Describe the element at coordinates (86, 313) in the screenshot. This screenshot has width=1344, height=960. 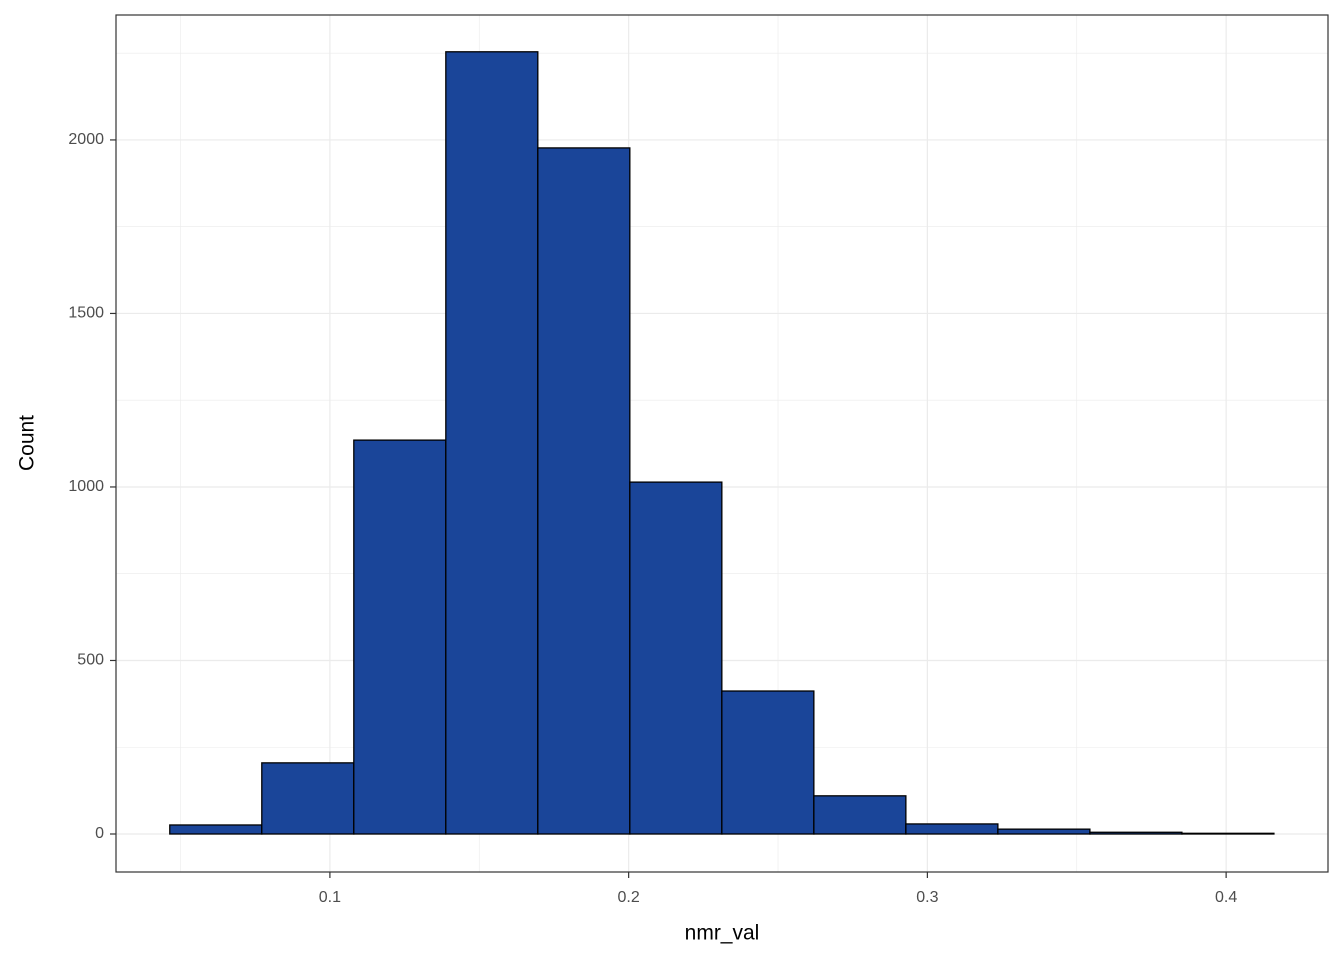
I see `y-tick-label: 1500` at that location.